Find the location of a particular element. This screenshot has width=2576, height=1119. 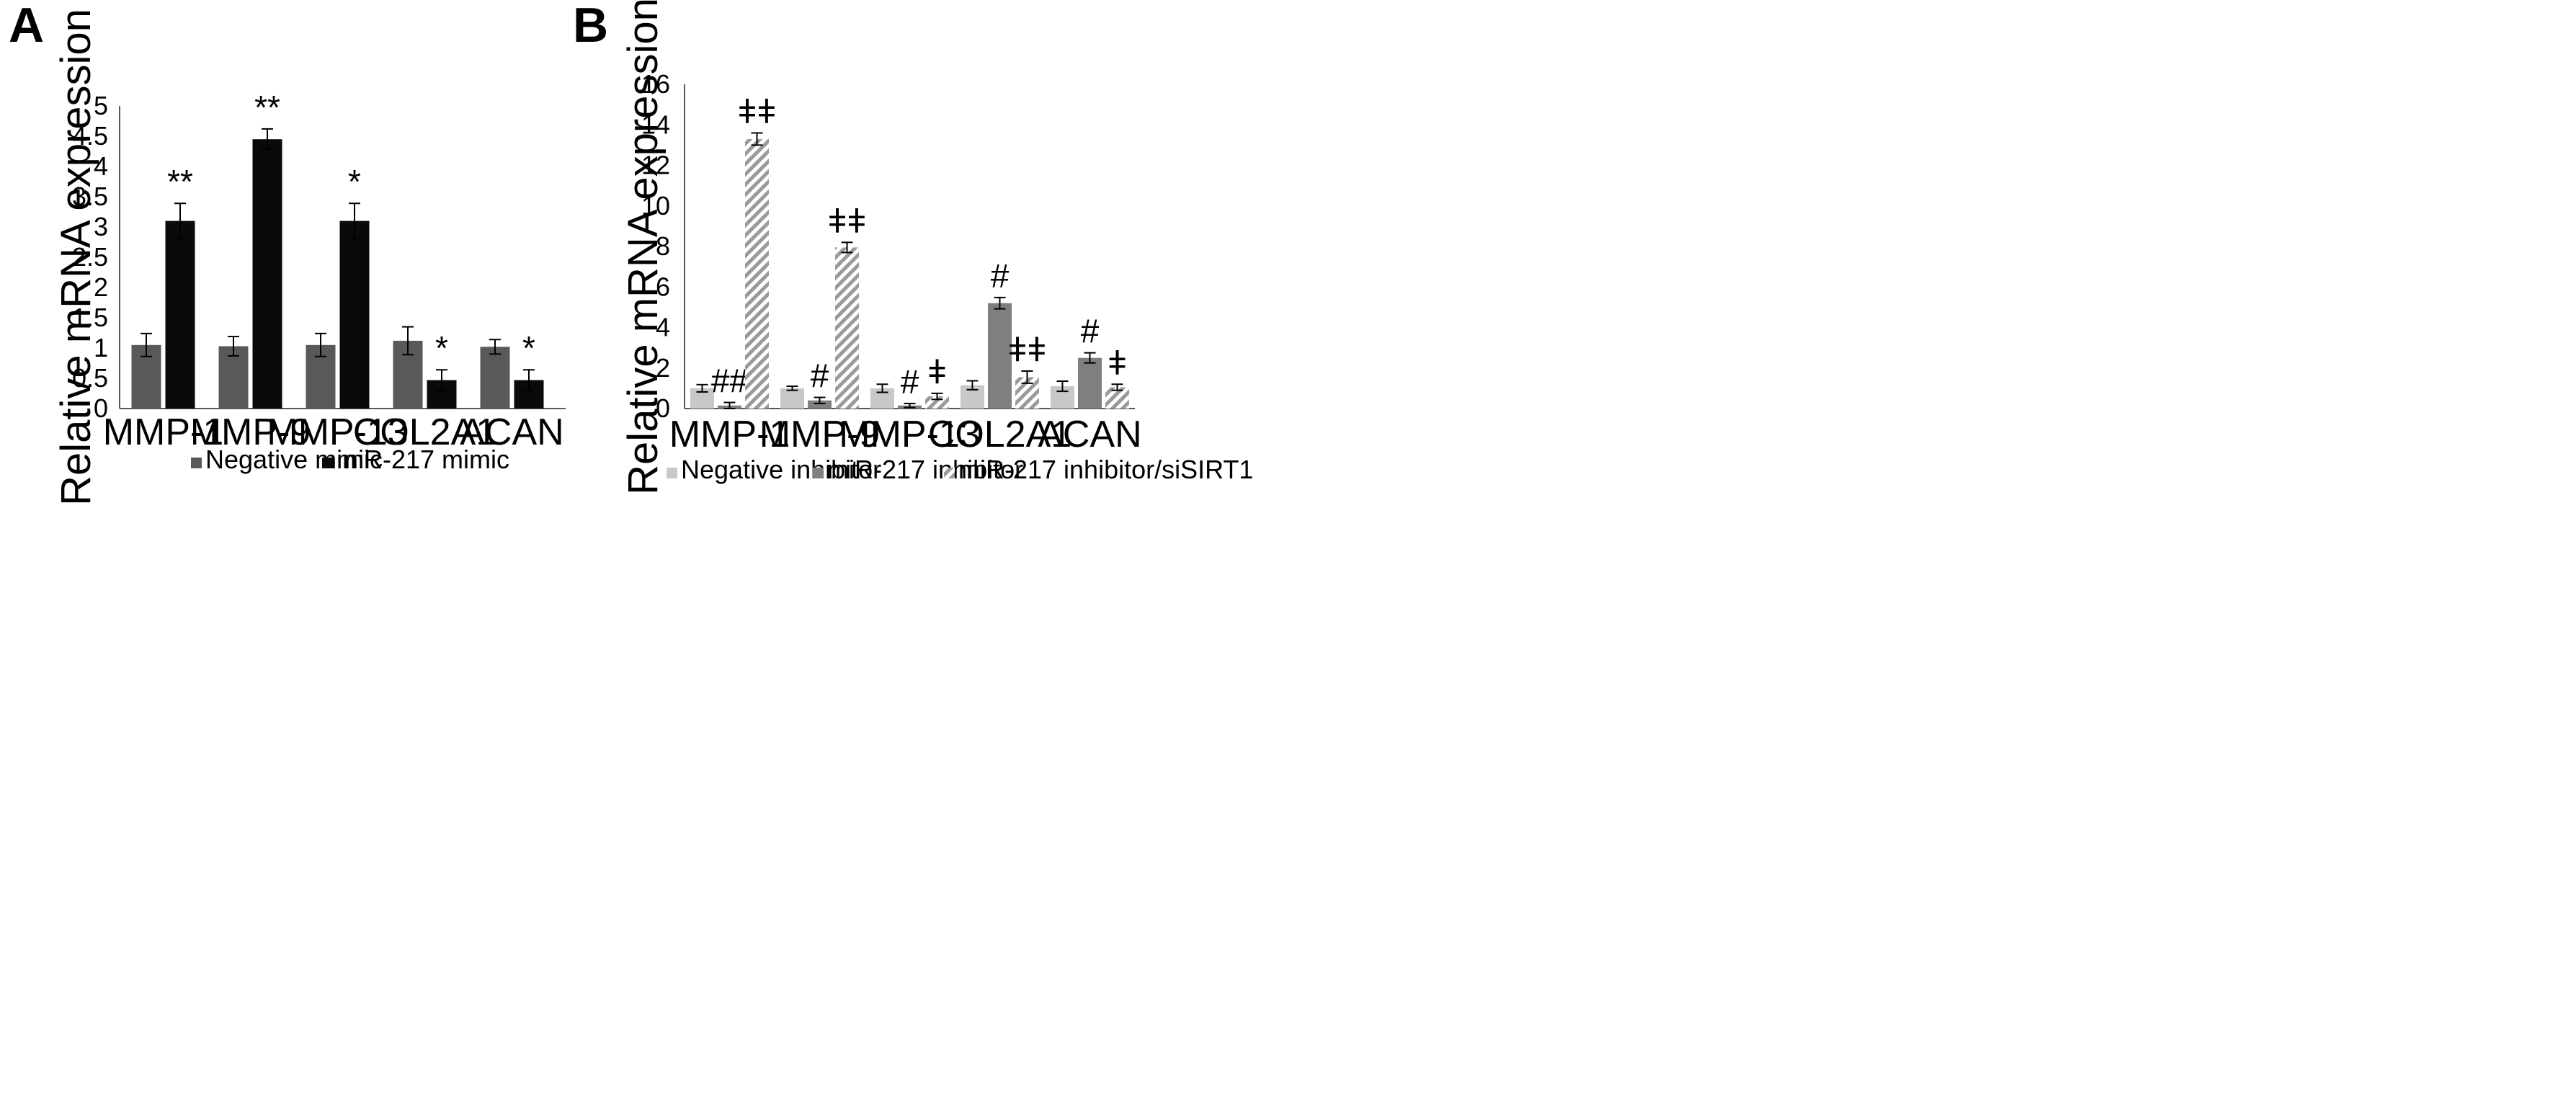

y-tick-label: 0.5 is located at coordinates (90, 378).